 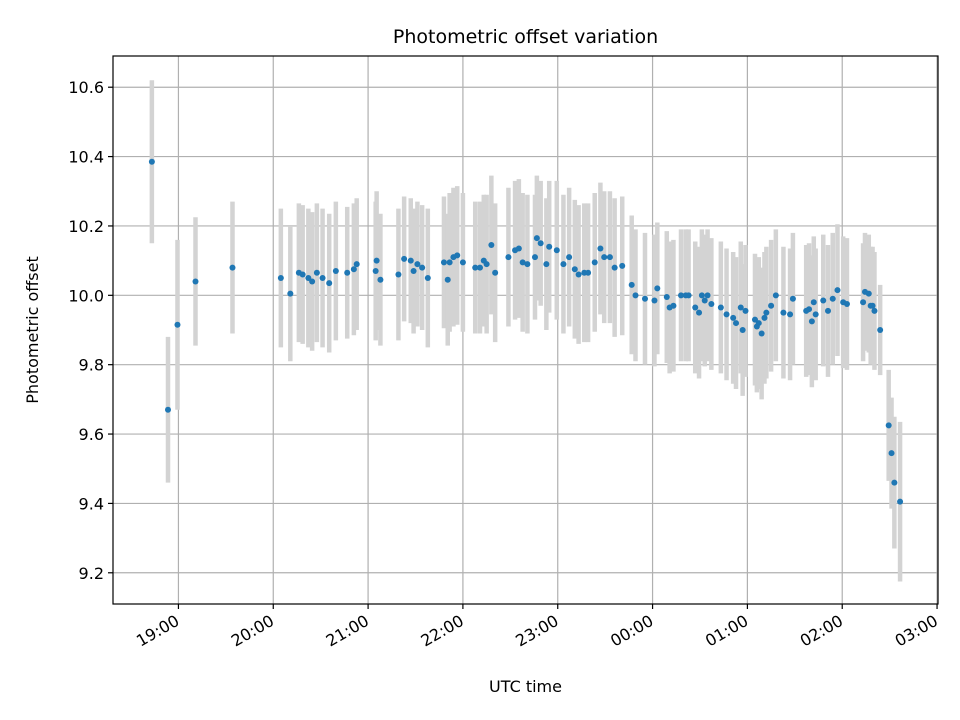 What do you see at coordinates (86, 87) in the screenshot?
I see `y-tick-label: 10.6` at bounding box center [86, 87].